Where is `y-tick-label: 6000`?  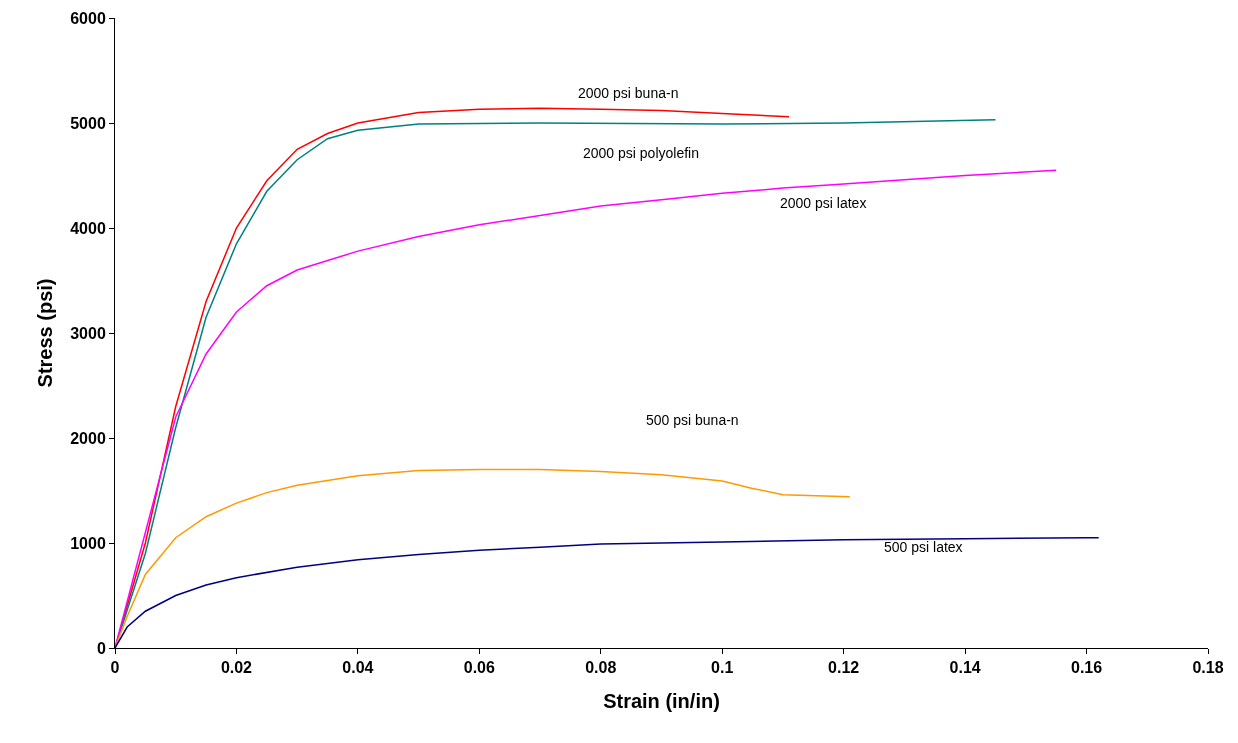
y-tick-label: 6000 is located at coordinates (88, 18).